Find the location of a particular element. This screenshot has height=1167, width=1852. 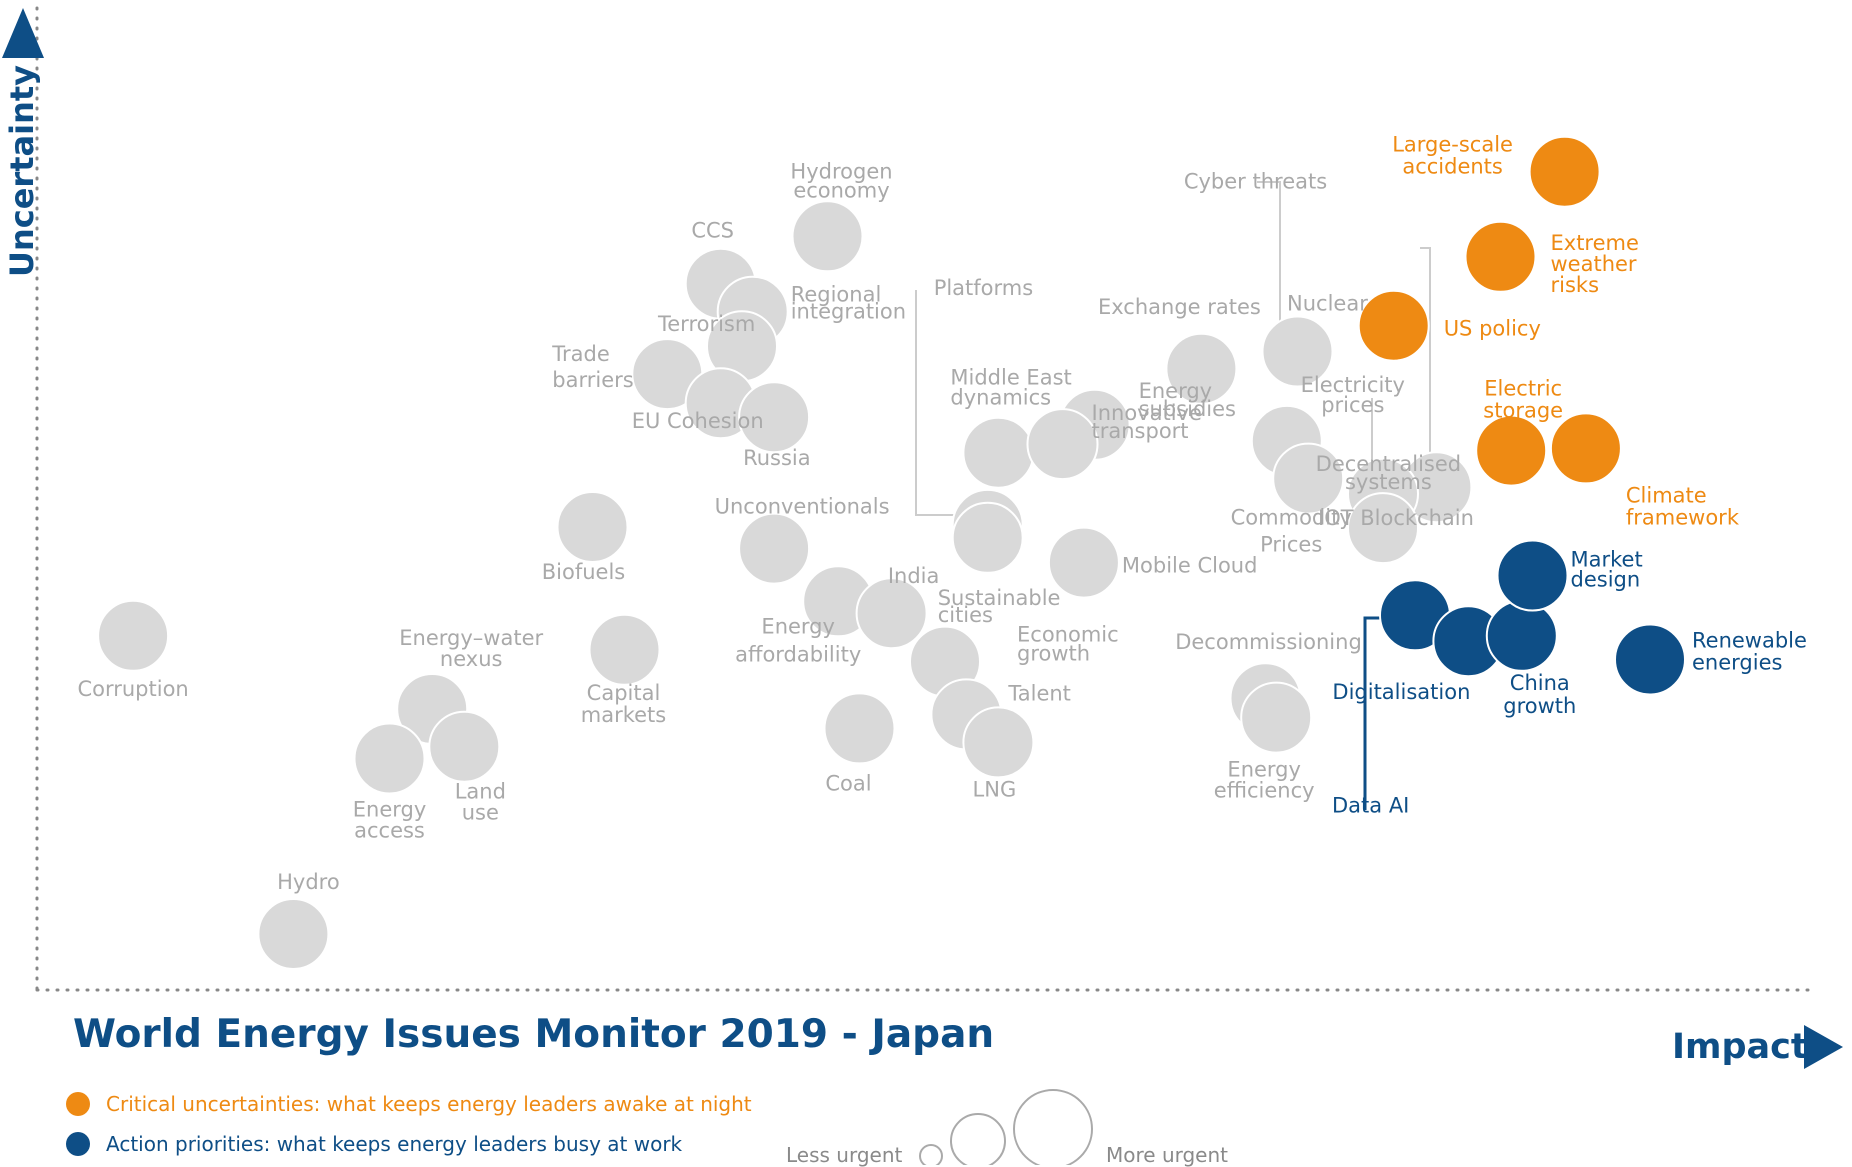

chart-title: World Energy Issues Monitor 2019 - Japan is located at coordinates (534, 1034).